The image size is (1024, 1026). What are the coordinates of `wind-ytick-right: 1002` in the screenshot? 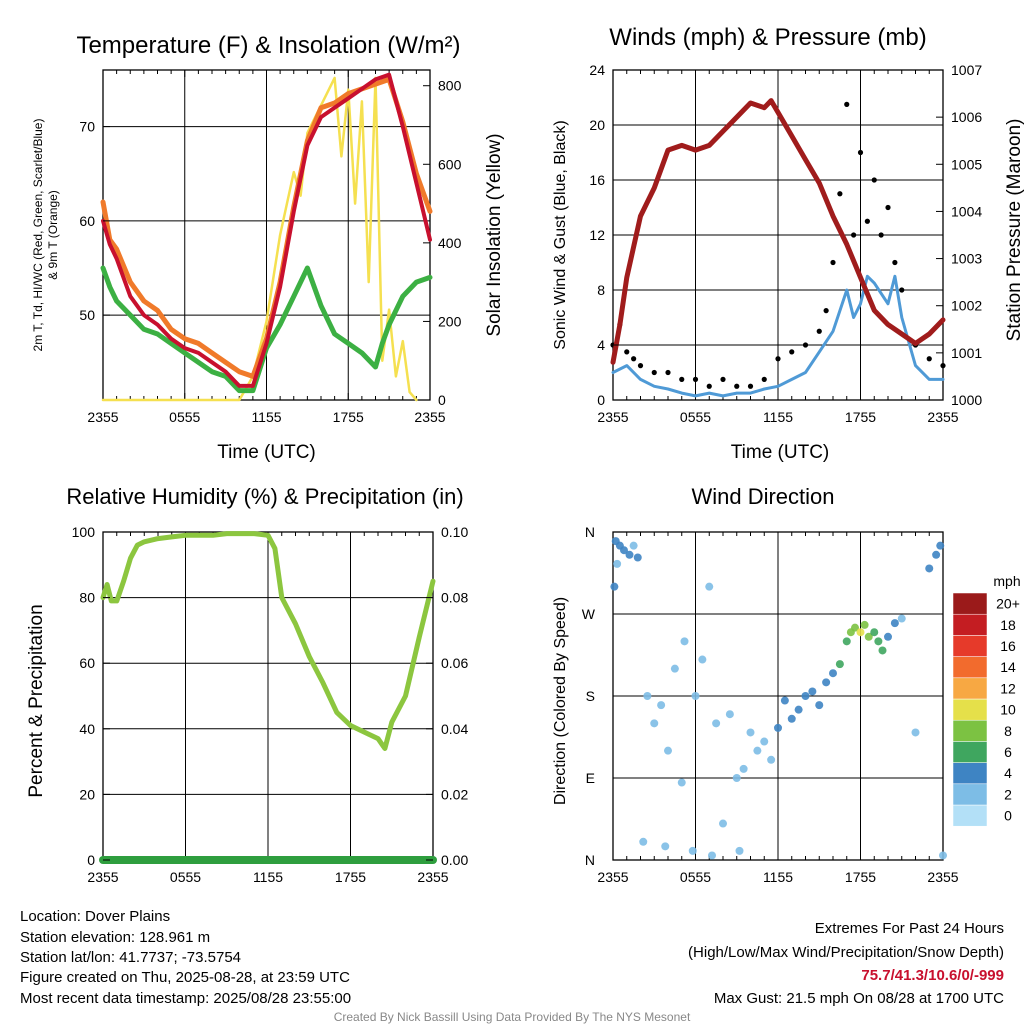 It's located at (966, 306).